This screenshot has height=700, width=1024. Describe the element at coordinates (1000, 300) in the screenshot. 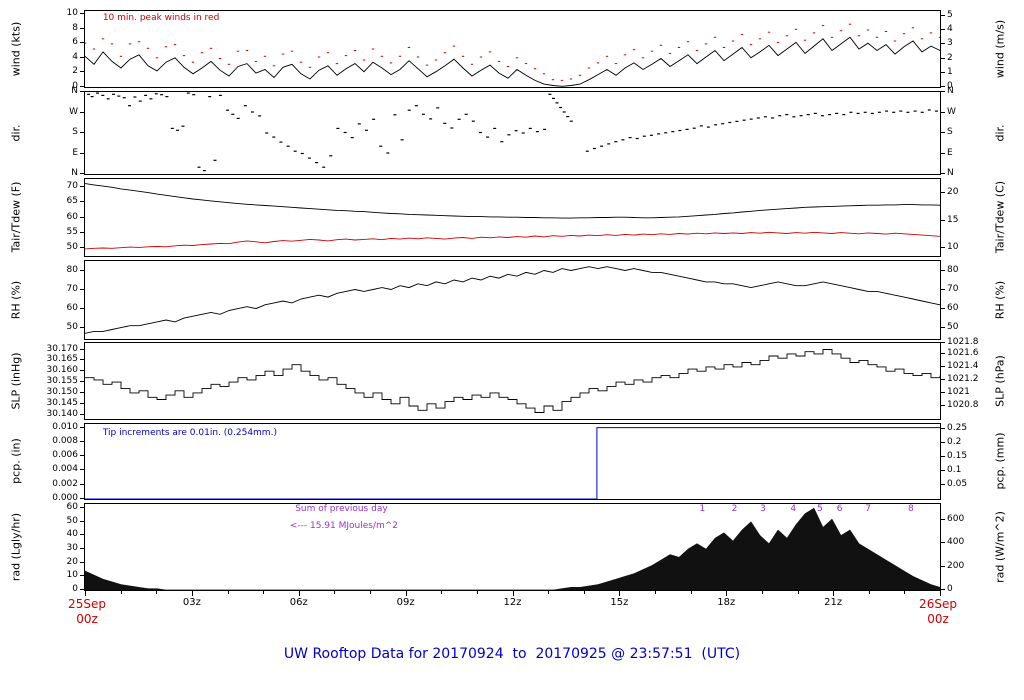

I see `rh-right-axis-label: RH (%)` at that location.